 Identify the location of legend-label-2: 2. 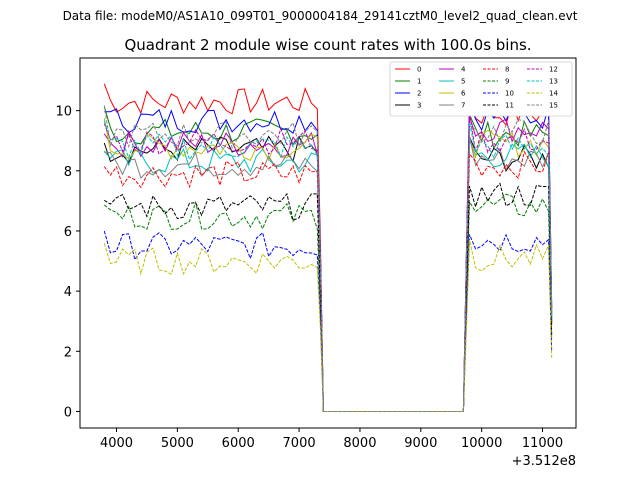
(419, 94).